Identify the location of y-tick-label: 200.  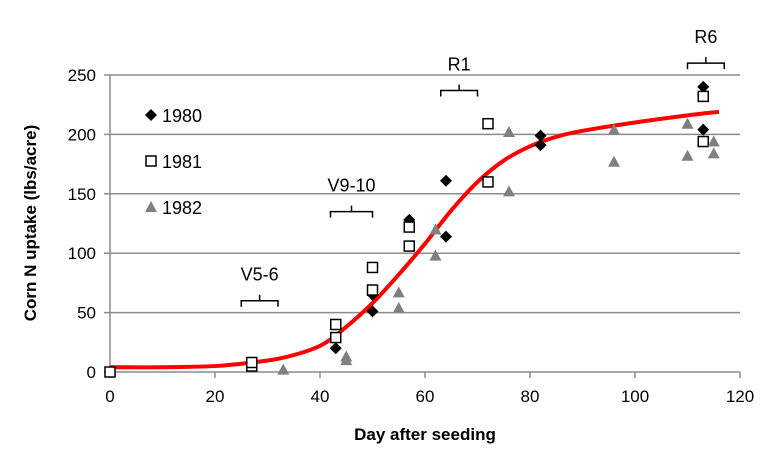
(82, 134).